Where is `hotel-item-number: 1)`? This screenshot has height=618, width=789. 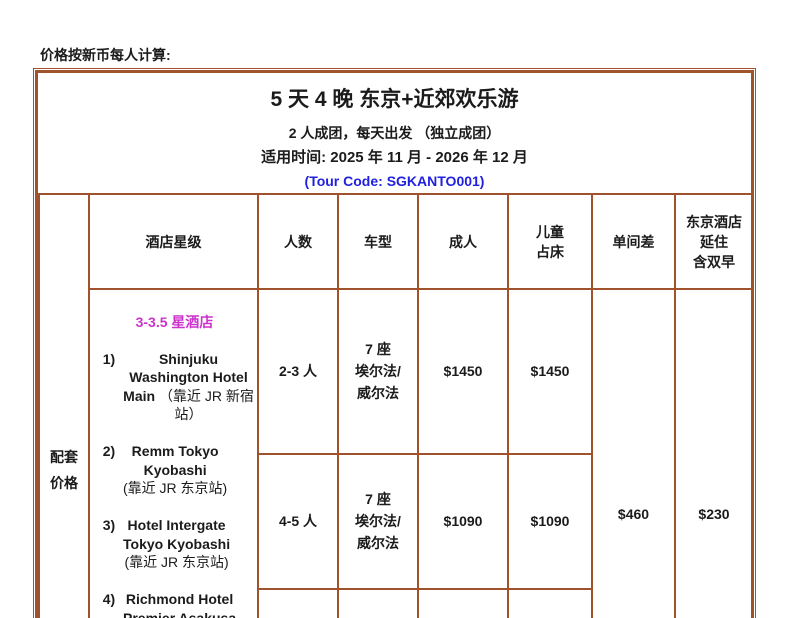
hotel-item-number: 1) is located at coordinates (109, 358).